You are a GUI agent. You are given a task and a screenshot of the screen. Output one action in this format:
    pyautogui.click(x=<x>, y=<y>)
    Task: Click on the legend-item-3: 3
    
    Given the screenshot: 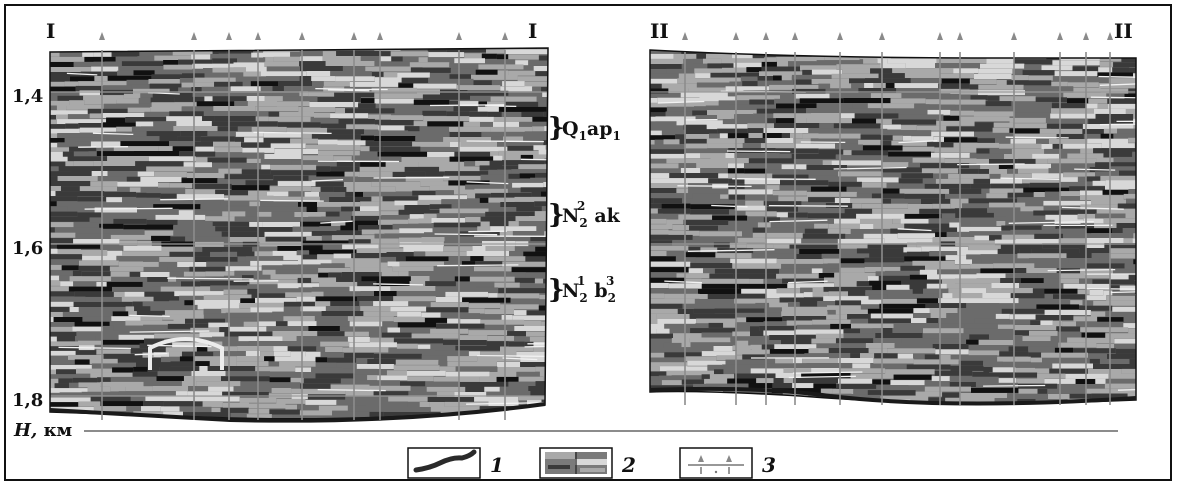 What is the action you would take?
    pyautogui.click(x=727, y=463)
    